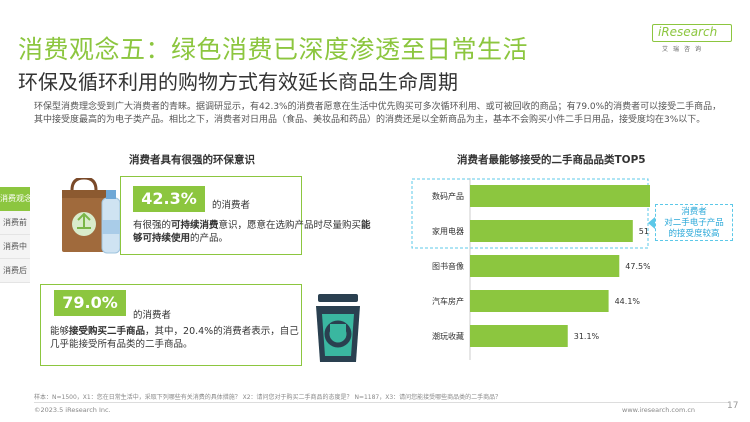  What do you see at coordinates (91, 216) in the screenshot?
I see `eco-bag-bottle-icon` at bounding box center [91, 216].